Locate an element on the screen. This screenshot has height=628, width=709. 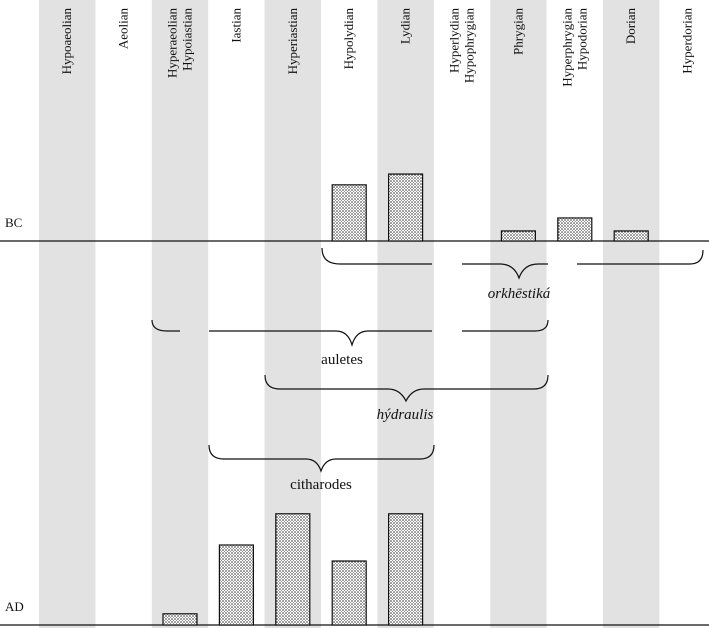
mode-label-2: Hyperaeolian is located at coordinates (172, 43).